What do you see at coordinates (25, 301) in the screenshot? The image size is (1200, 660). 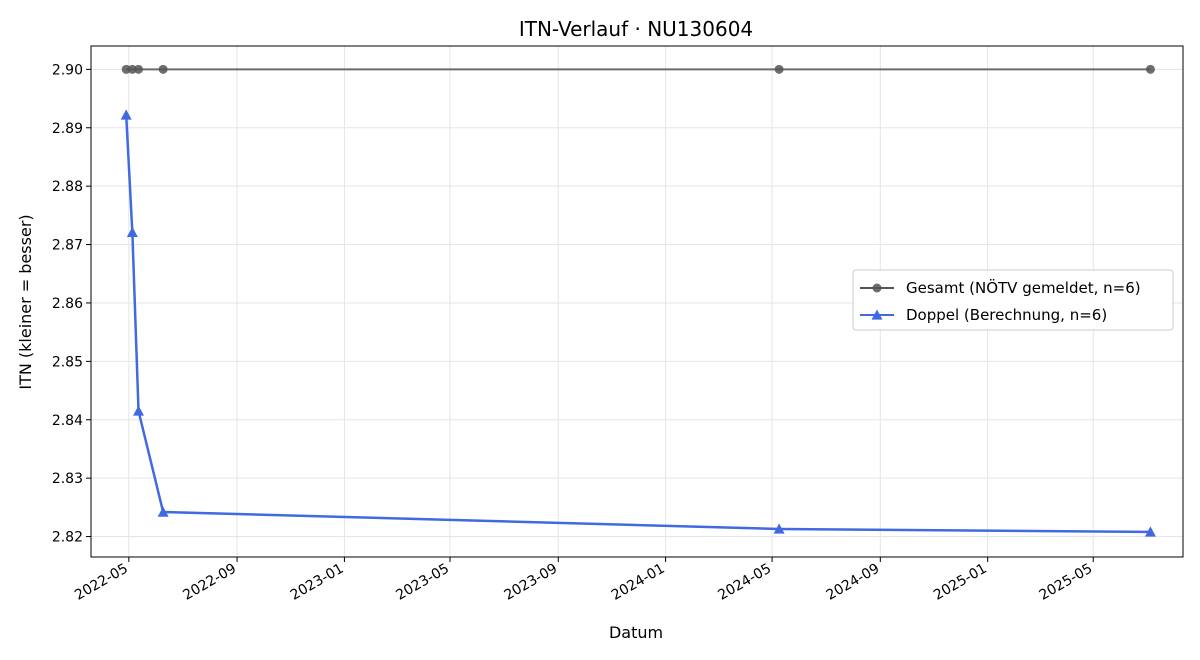 I see `y-axis-label: ITN (kleiner = besser)` at bounding box center [25, 301].